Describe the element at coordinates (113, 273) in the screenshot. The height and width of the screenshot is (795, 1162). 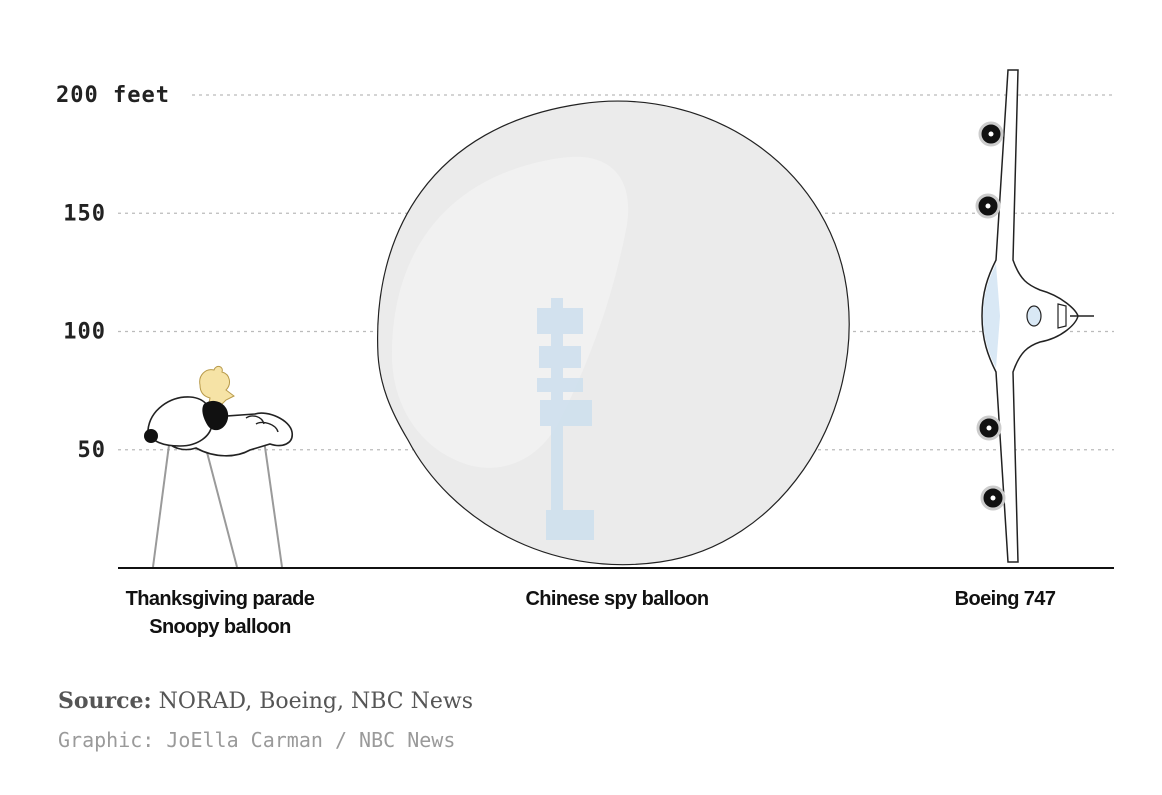
I see `y-tick-labels: 50 100 150 200 feet` at that location.